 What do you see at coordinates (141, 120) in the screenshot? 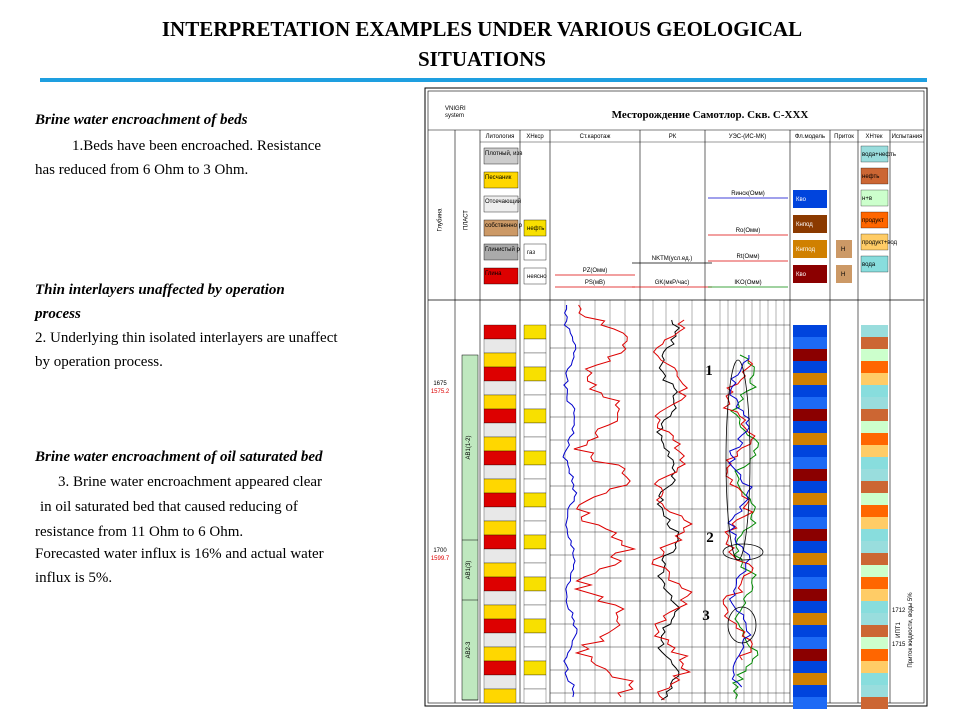
I see `section-heading: Brine water encroachment of beds` at bounding box center [141, 120].